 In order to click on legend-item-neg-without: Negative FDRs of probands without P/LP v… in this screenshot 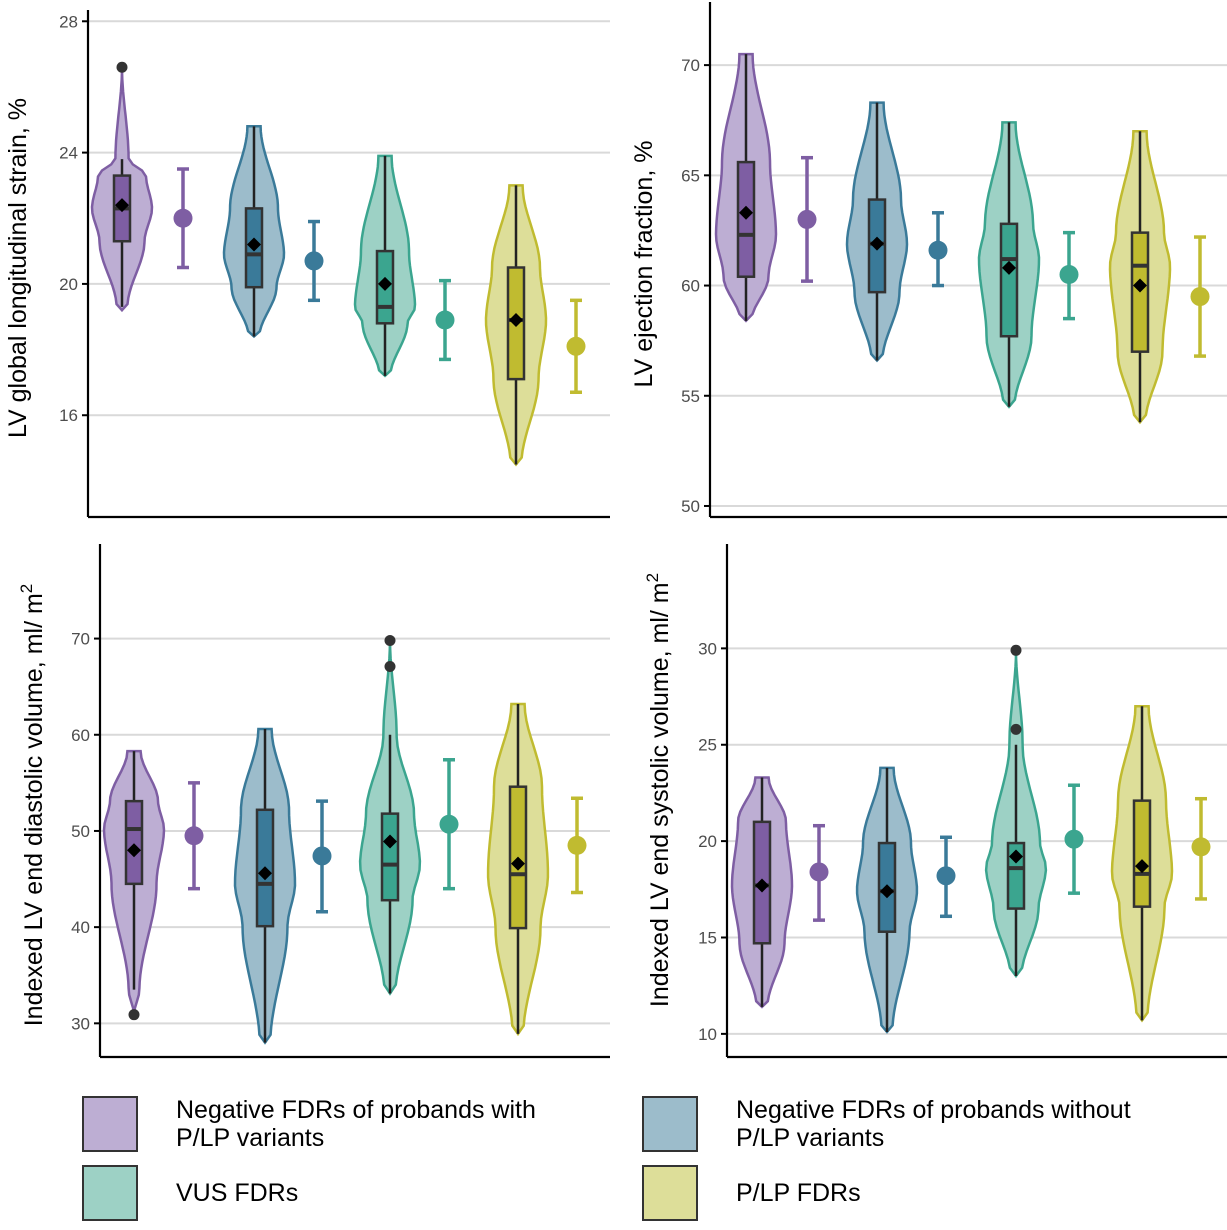, I will do `click(886, 1124)`.